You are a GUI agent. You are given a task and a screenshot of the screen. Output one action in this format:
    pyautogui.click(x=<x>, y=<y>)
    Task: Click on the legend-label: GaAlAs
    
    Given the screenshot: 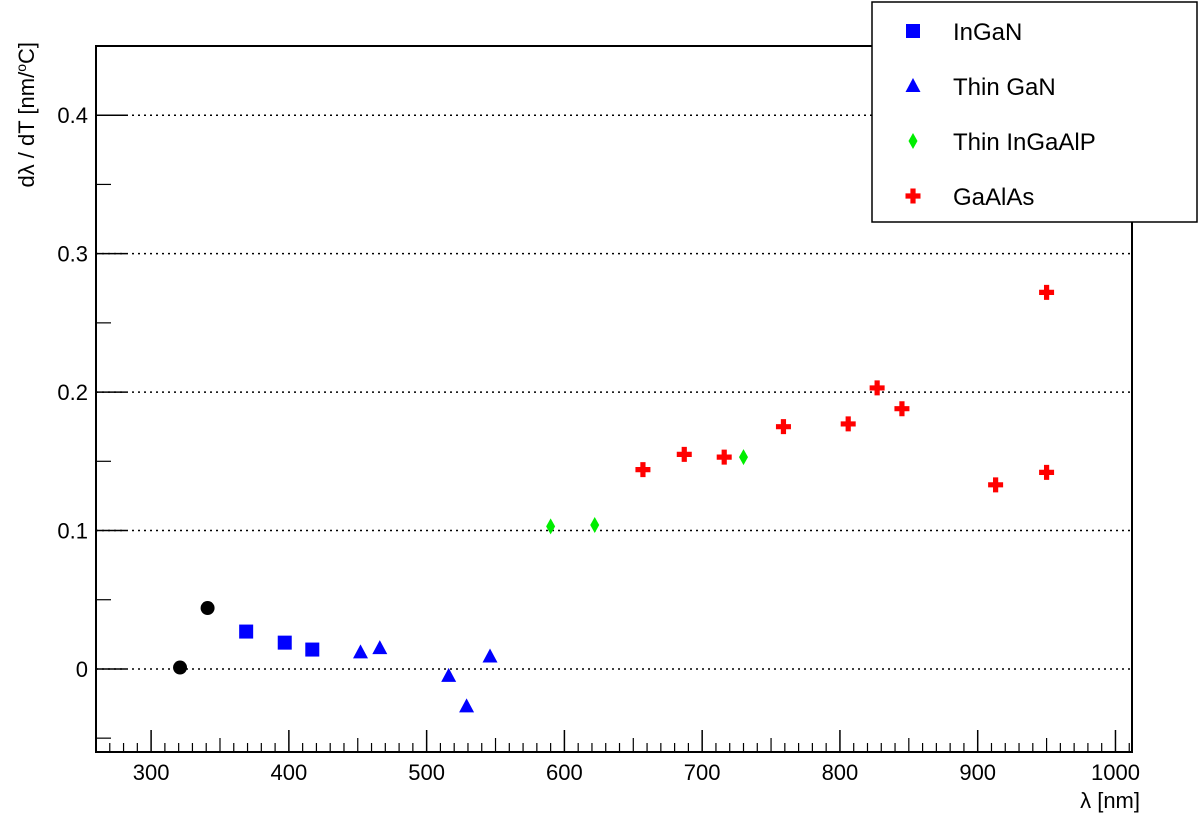 What is the action you would take?
    pyautogui.click(x=993, y=197)
    